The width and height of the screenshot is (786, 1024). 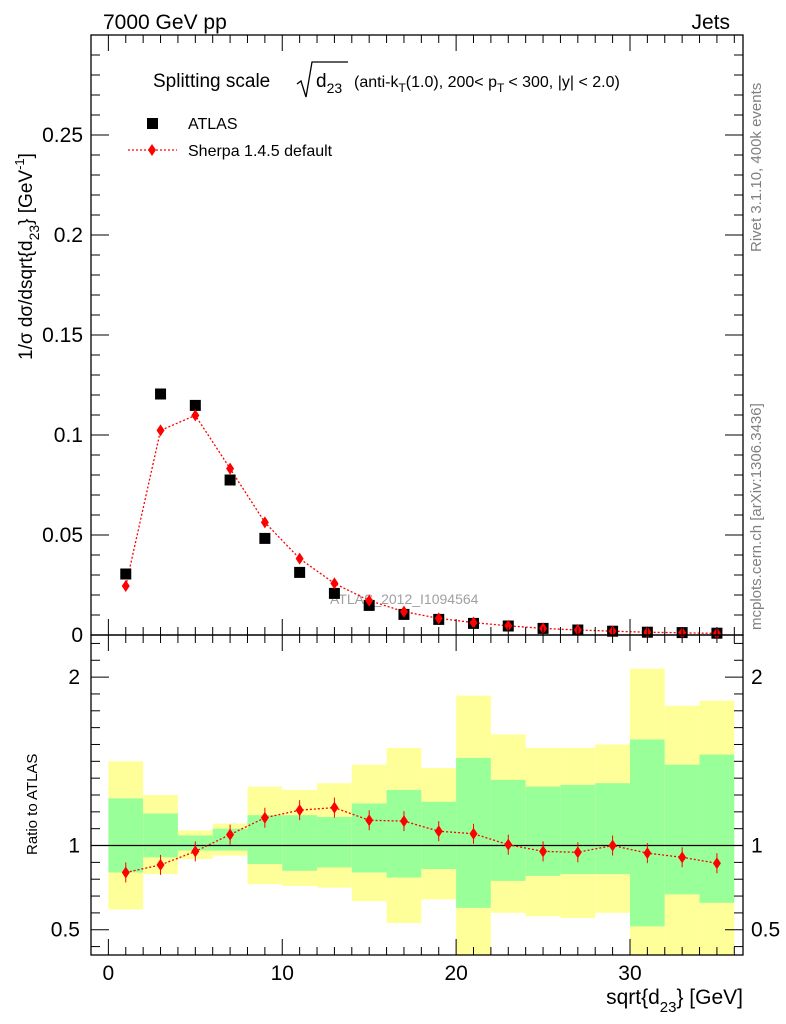 What do you see at coordinates (757, 677) in the screenshot?
I see `ratio-y-tick-label-right: 2` at bounding box center [757, 677].